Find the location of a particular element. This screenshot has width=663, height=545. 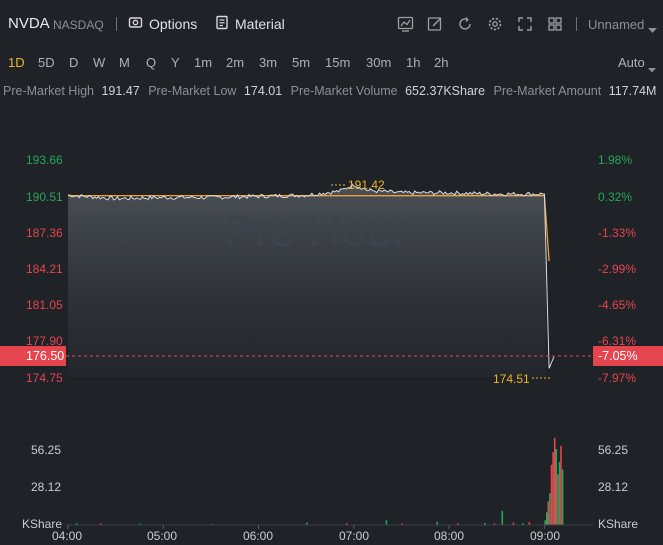

percent-tick: -2.99% is located at coordinates (617, 269).